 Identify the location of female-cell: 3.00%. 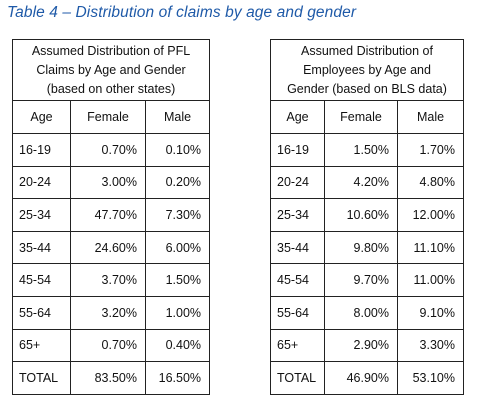
(108, 182).